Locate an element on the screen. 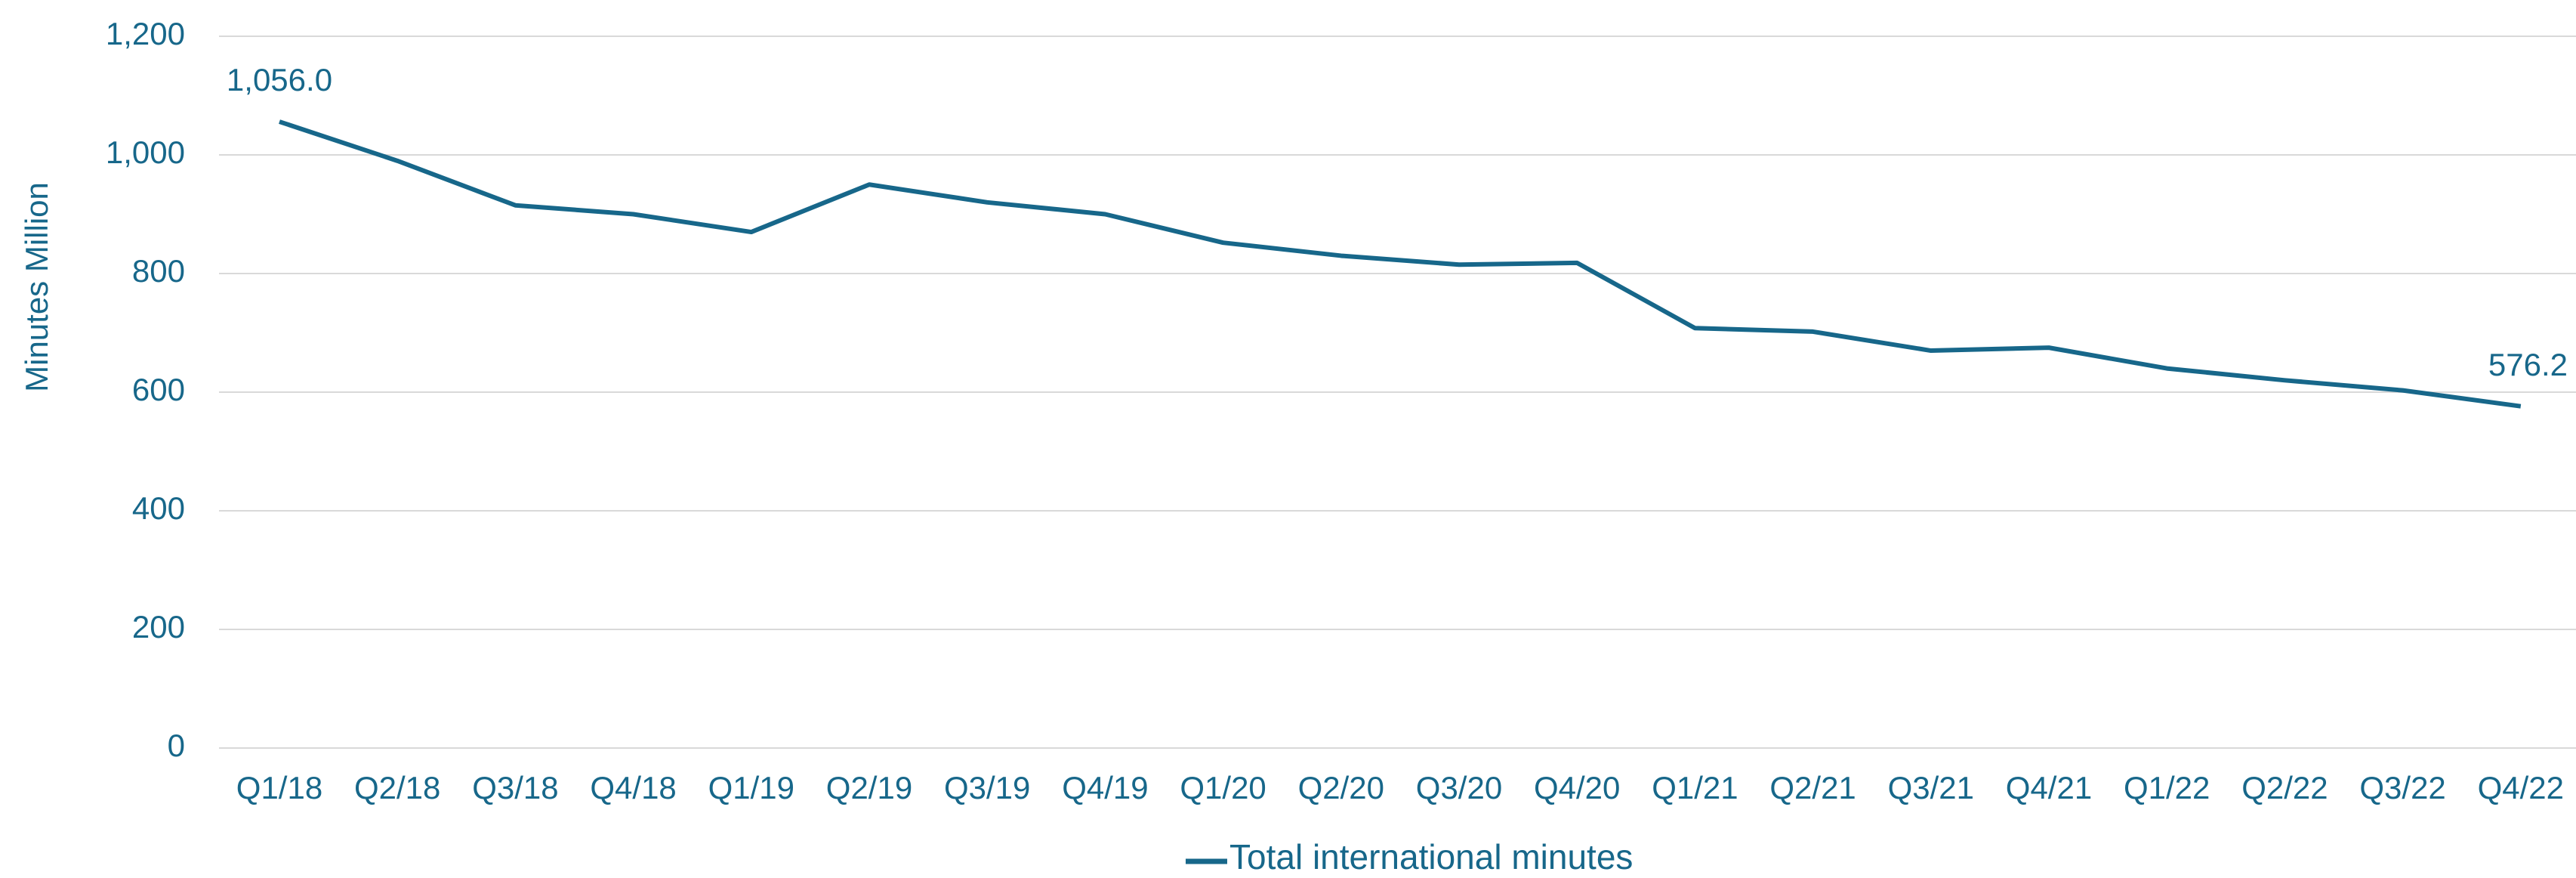  data-label: 1,056.0 is located at coordinates (279, 79).